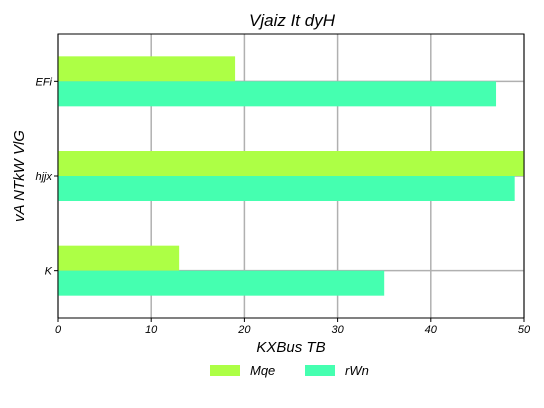 The image size is (544, 408). What do you see at coordinates (221, 283) in the screenshot?
I see `bar-rWn-K` at bounding box center [221, 283].